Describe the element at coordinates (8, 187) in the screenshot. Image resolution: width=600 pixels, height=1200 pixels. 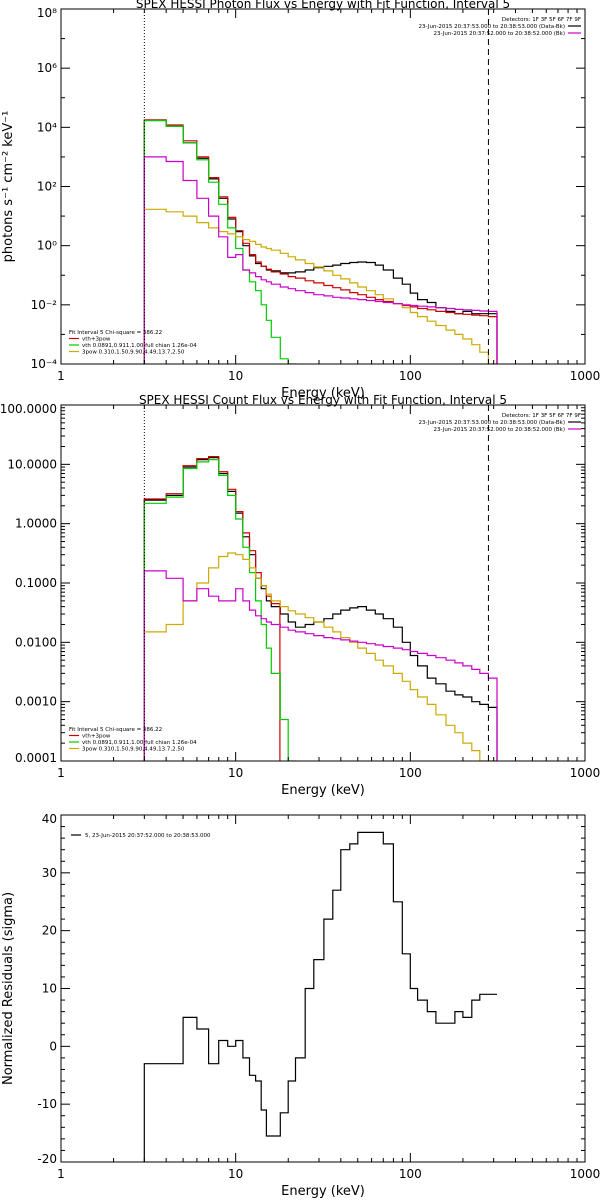
I see `y-axis-label: photons s⁻¹ cm⁻² keV⁻¹` at that location.